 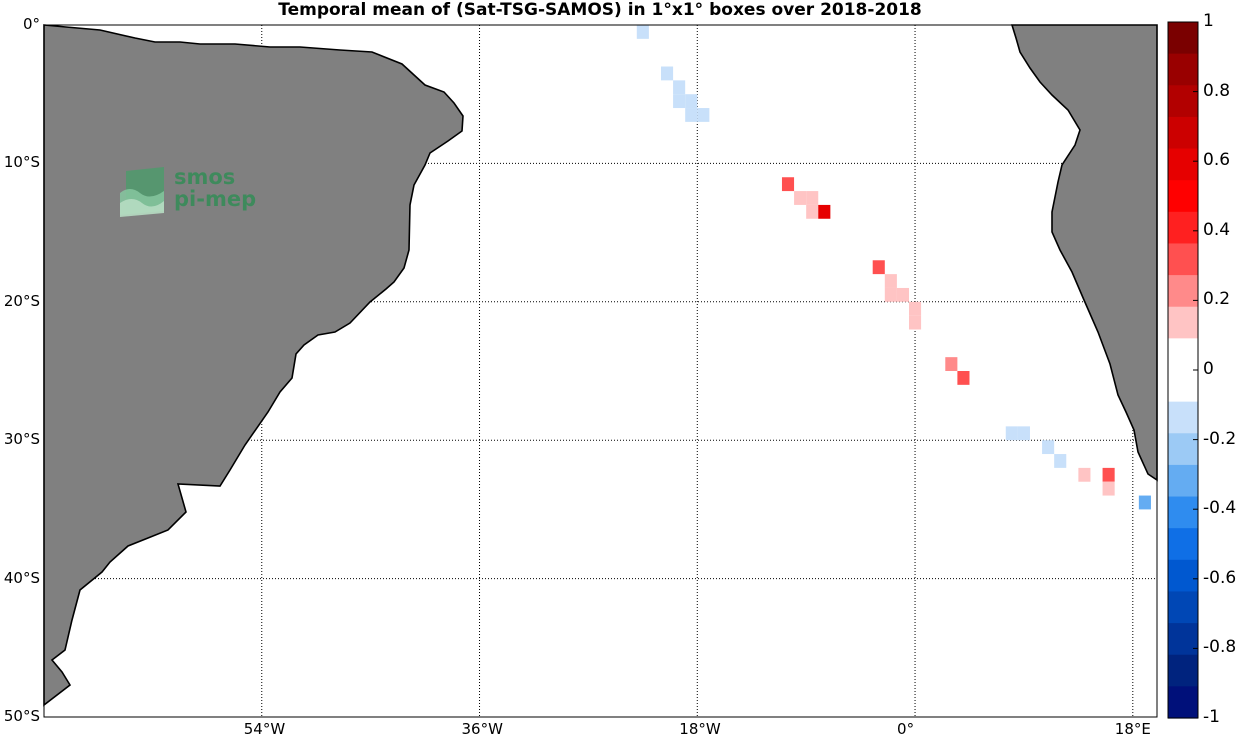 I want to click on logo-line1: smos, so click(x=205, y=177).